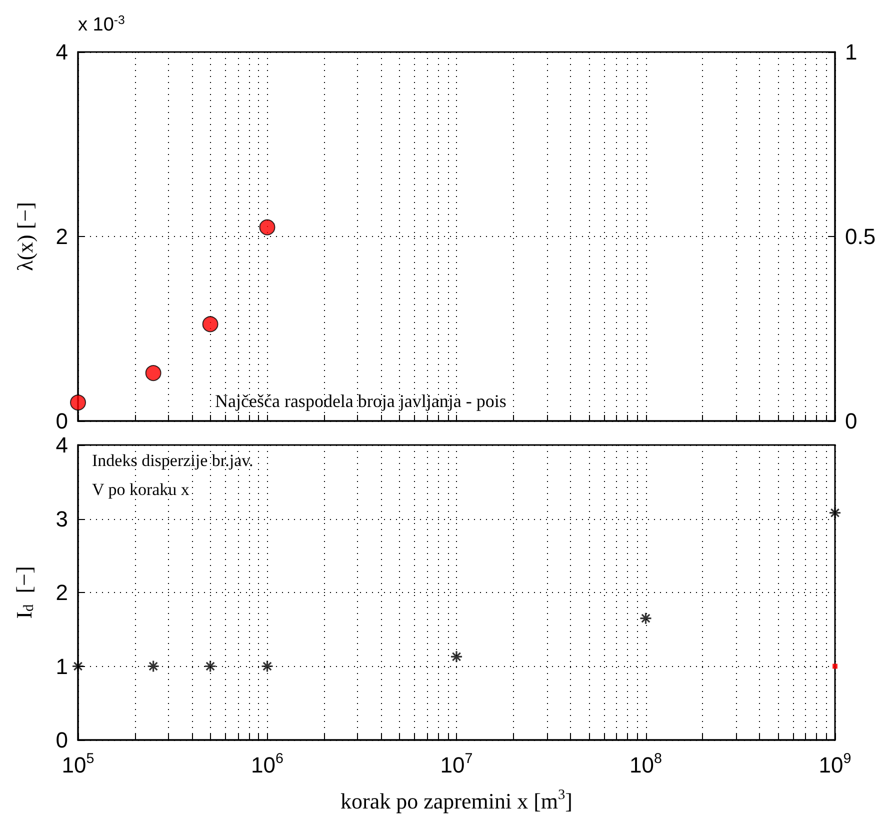 The image size is (882, 825). I want to click on y2-tick-label: 0.5, so click(860, 236).